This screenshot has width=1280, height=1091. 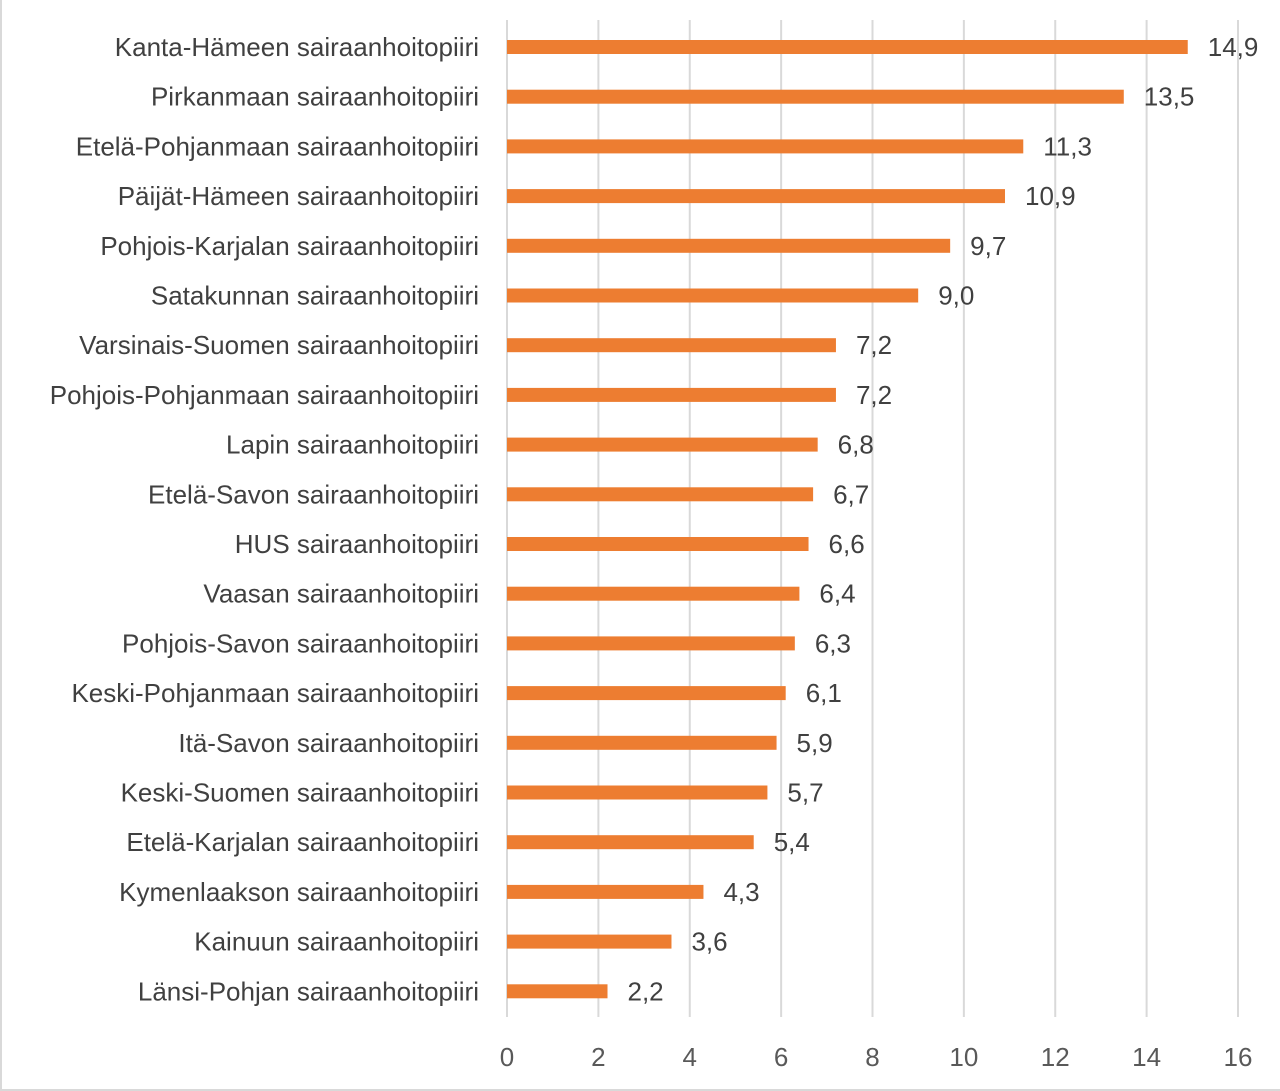 I want to click on x-tick-label: 16, so click(x=1238, y=1057).